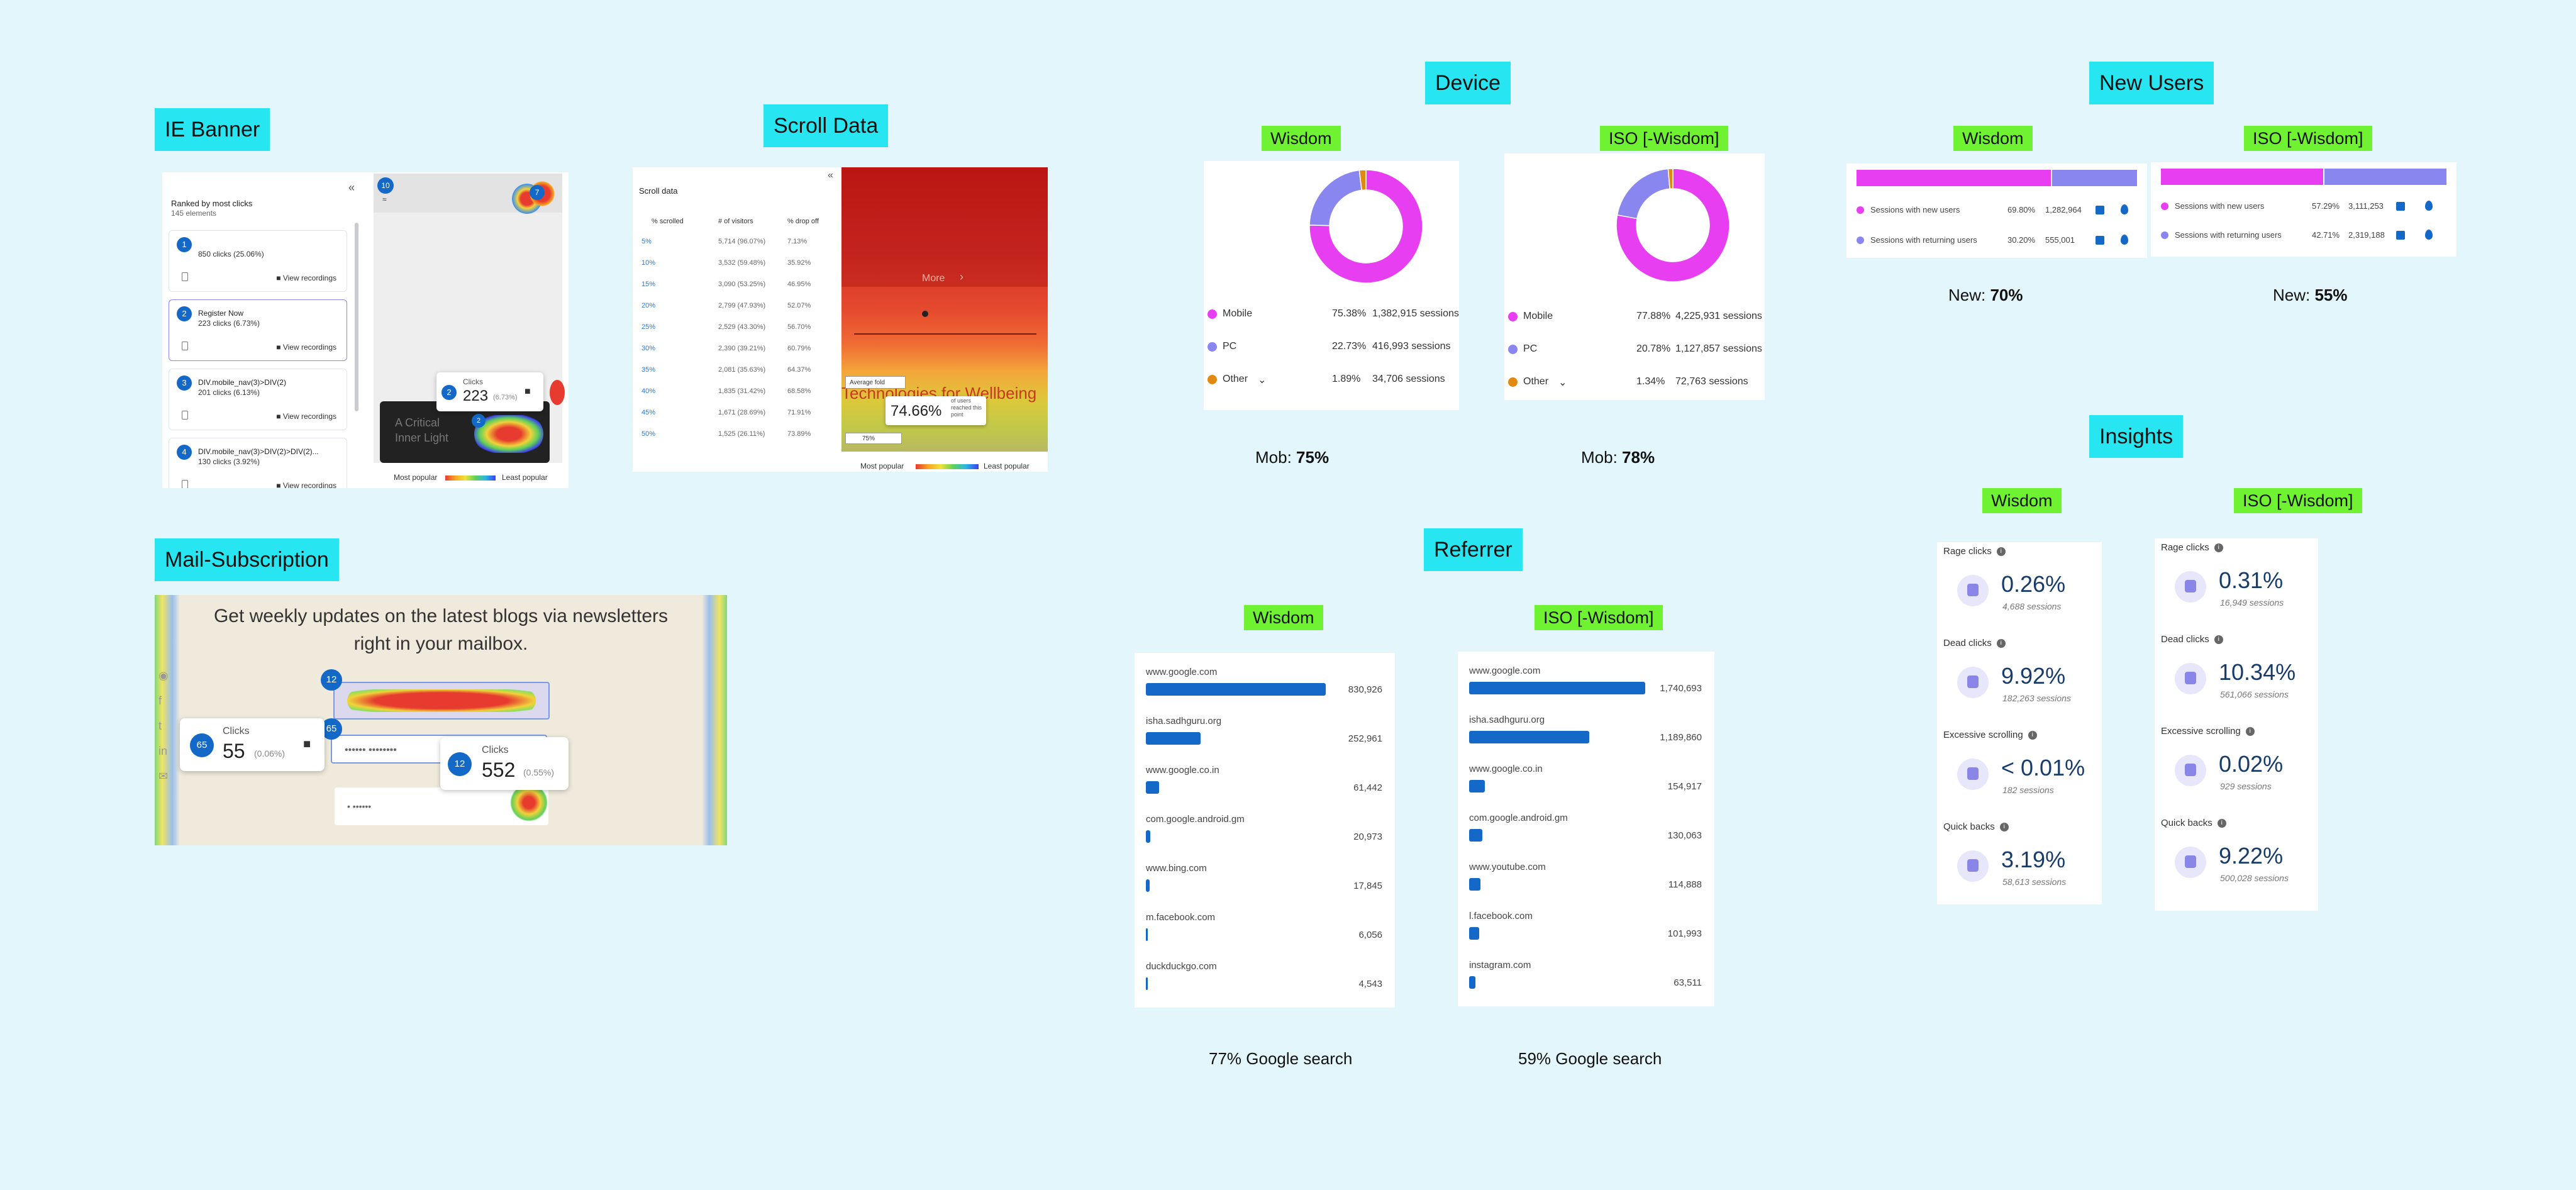 The image size is (2576, 1190). I want to click on device-row-other: Other ⌄ 1.34% 72,763 sessions, so click(1634, 382).